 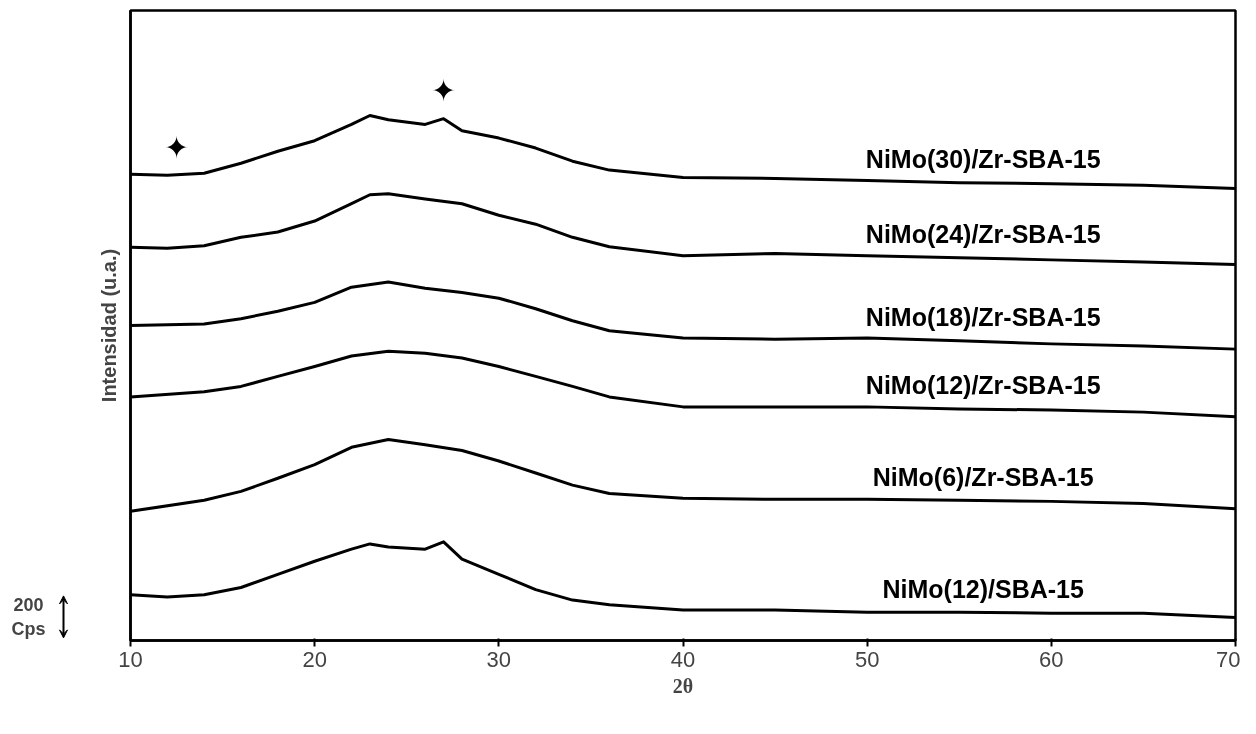 I want to click on x-tick-label: 70, so click(x=1228, y=659).